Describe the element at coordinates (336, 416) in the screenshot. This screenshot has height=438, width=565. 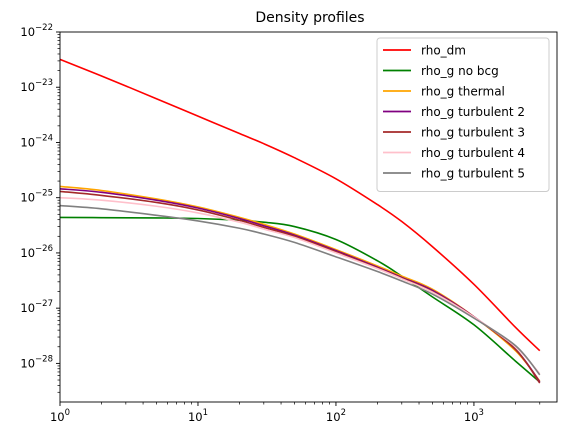
I see `x-tick-label: 10²` at that location.